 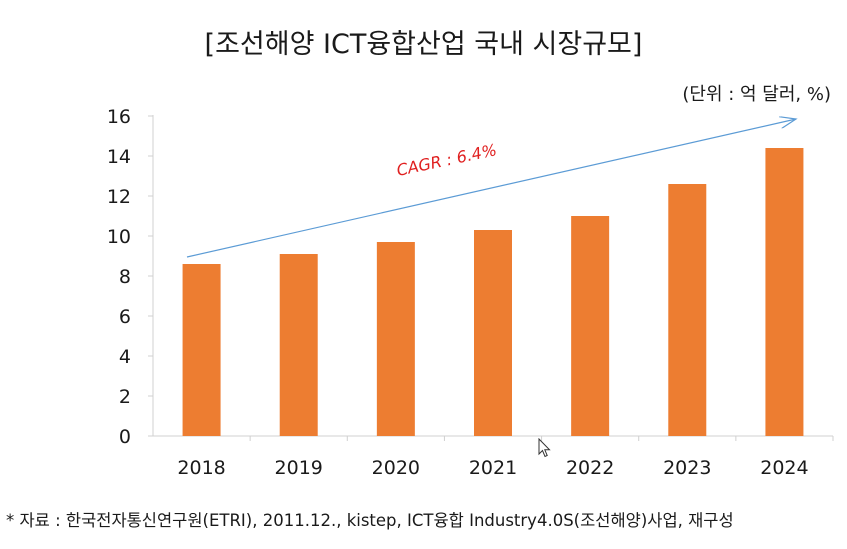 What do you see at coordinates (590, 326) in the screenshot?
I see `bar-2022` at bounding box center [590, 326].